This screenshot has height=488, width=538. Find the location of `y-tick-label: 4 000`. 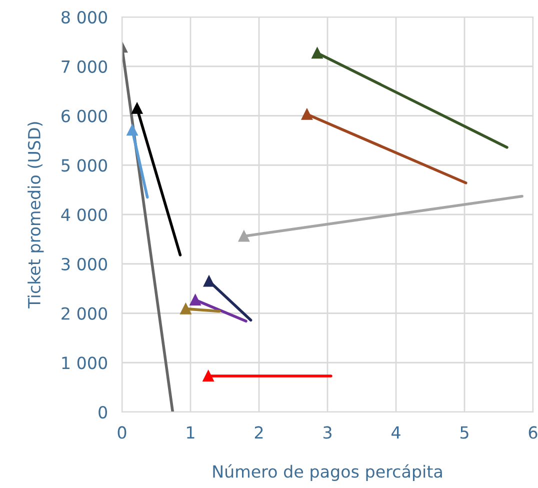

y-tick-label: 4 000 is located at coordinates (84, 215).